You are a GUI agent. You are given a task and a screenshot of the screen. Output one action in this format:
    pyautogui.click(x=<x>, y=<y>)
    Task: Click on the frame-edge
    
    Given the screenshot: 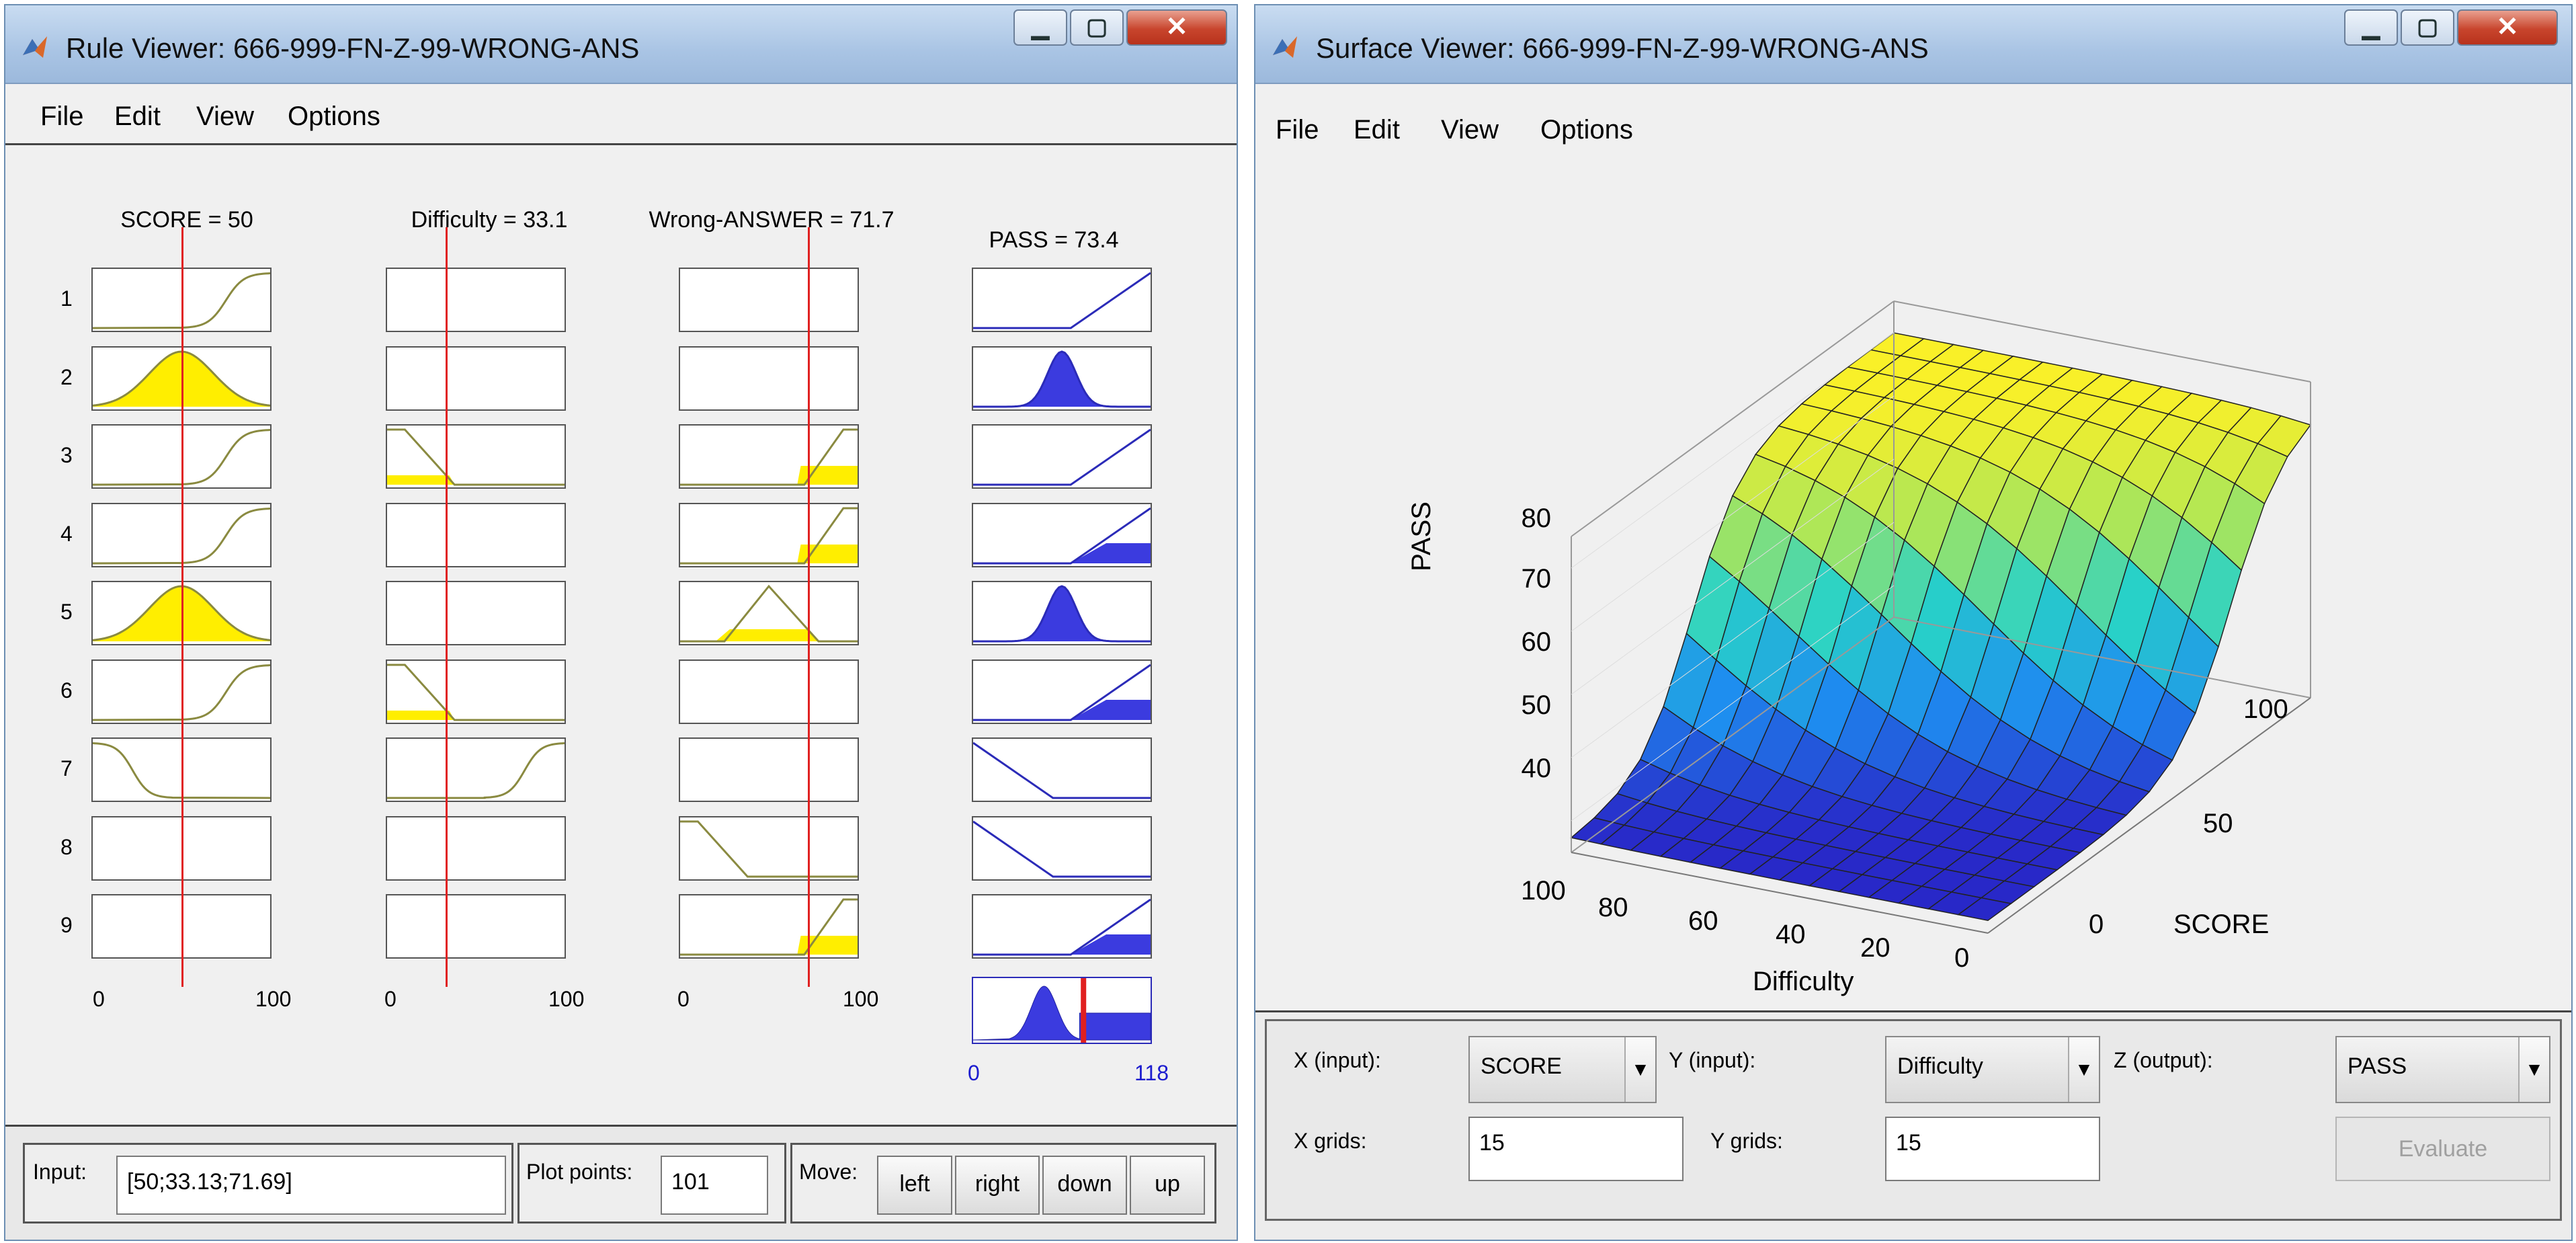 What is the action you would take?
    pyautogui.click(x=1733, y=735)
    